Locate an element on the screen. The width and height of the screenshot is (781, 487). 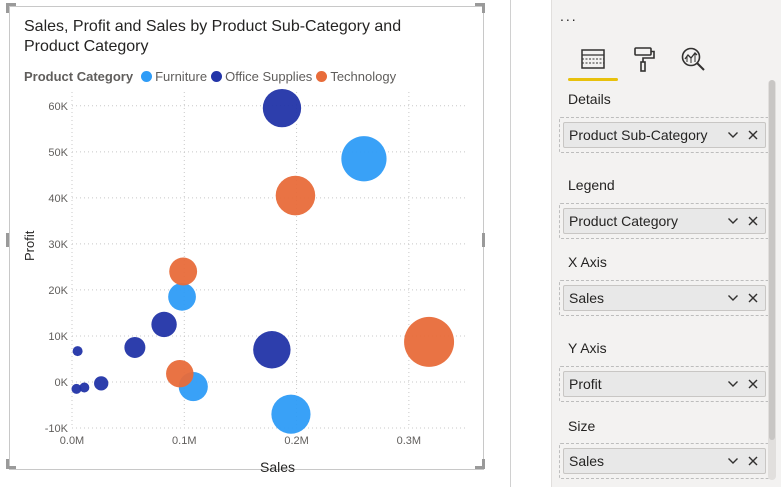
well-label-y-axis: Y Axis is located at coordinates (587, 348).